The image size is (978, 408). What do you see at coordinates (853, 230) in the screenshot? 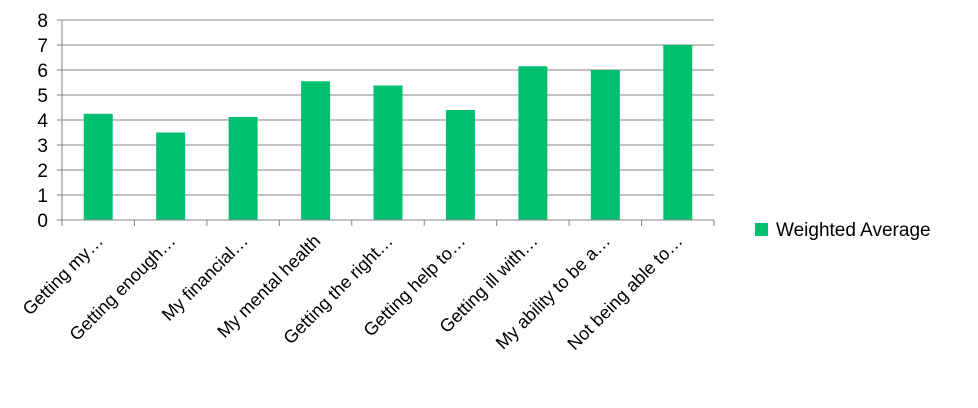
I see `legend-label-weighted-average: Weighted Average` at bounding box center [853, 230].